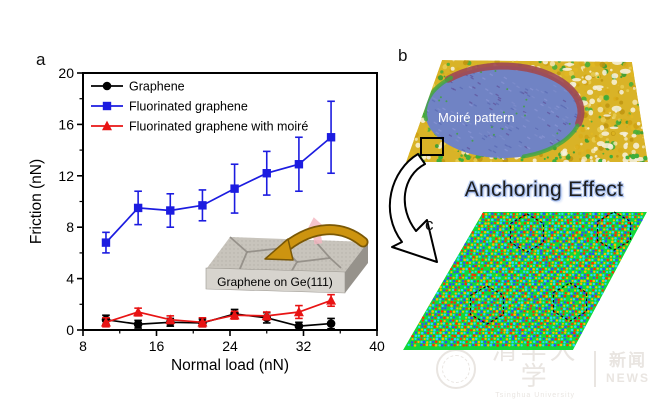  Describe the element at coordinates (157, 87) in the screenshot. I see `legend-label: Graphene` at that location.